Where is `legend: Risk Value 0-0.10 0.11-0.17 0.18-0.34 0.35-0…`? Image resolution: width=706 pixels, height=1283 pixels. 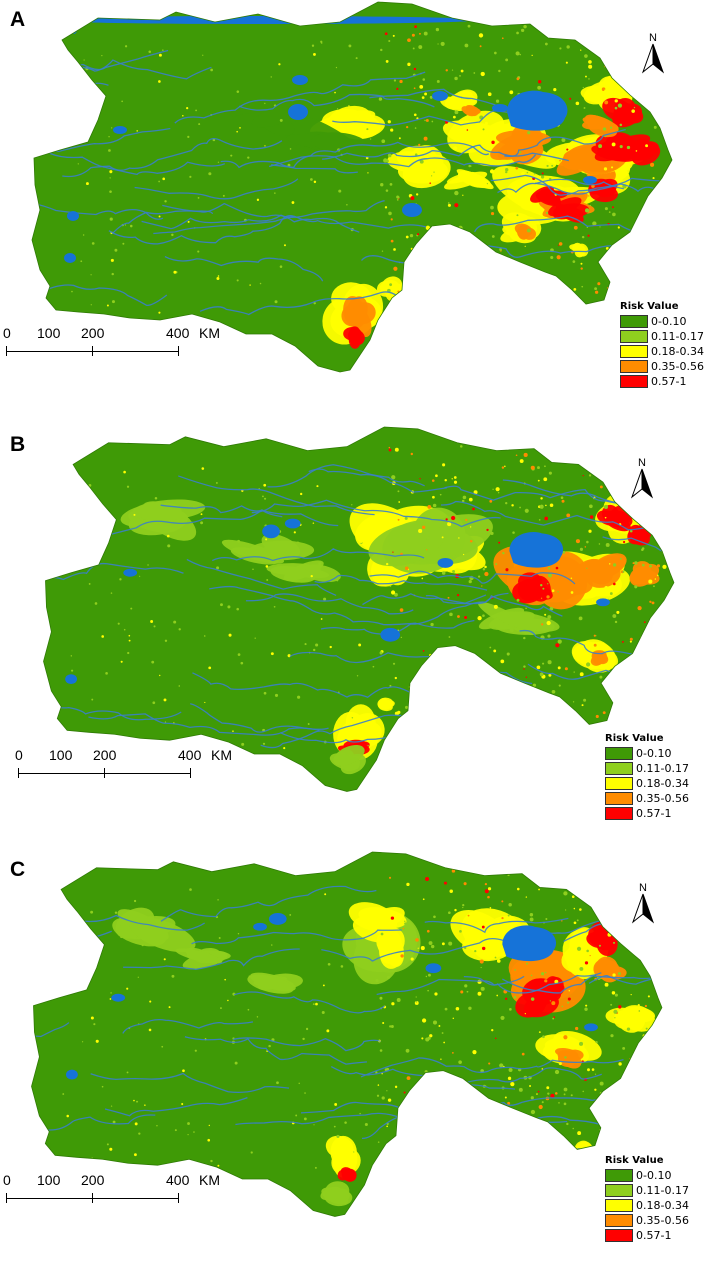
legend: Risk Value 0-0.10 0.11-0.17 0.18-0.34 0.35-0… is located at coordinates (655, 1198).